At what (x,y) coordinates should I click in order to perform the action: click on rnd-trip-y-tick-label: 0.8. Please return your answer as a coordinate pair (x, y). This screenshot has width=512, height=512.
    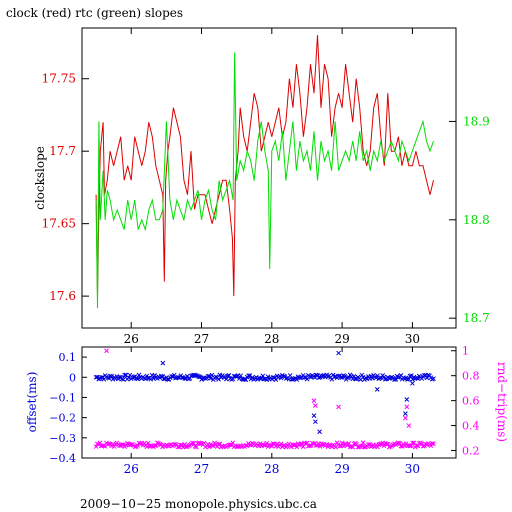
    Looking at the image, I should click on (471, 376).